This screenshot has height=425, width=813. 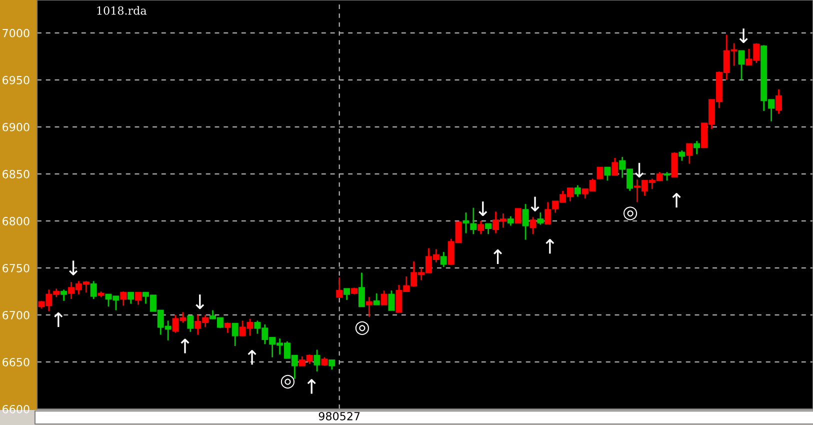 What do you see at coordinates (16, 127) in the screenshot?
I see `y-tick-label: 6900` at bounding box center [16, 127].